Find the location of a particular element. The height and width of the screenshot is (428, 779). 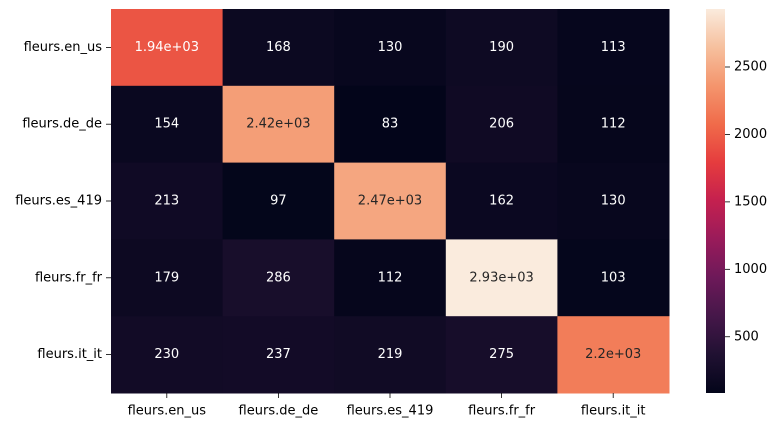

y-tick-label: fleurs.fr_fr is located at coordinates (69, 277).